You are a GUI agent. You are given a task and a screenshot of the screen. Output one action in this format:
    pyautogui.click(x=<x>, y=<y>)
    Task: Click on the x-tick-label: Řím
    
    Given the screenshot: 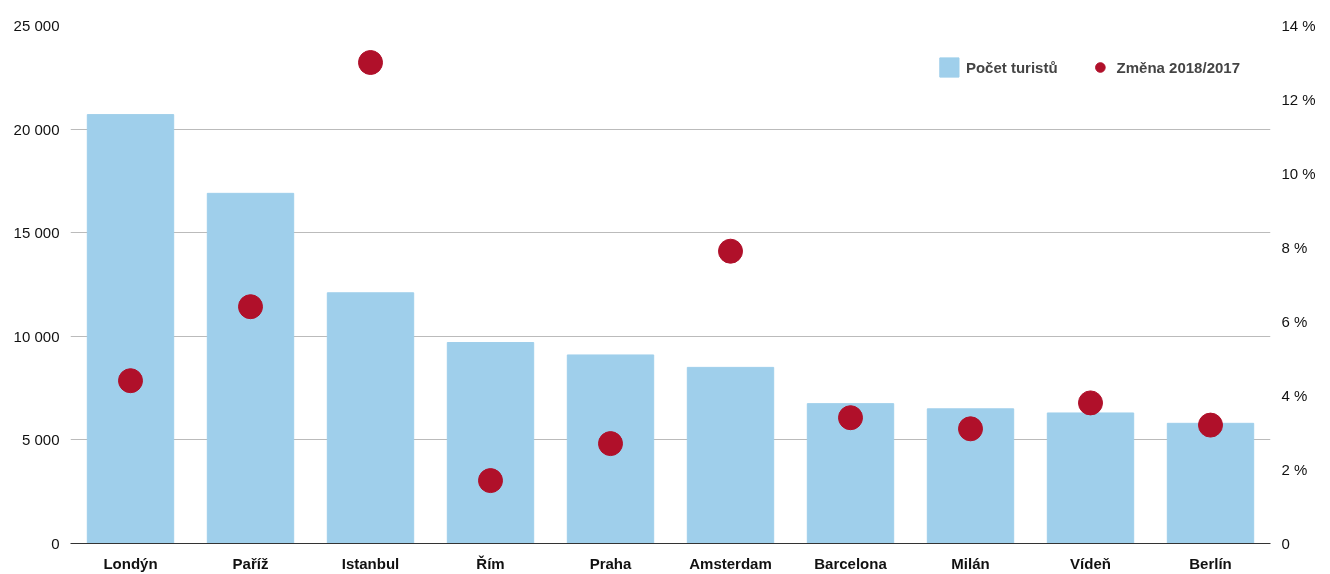 What is the action you would take?
    pyautogui.click(x=490, y=563)
    